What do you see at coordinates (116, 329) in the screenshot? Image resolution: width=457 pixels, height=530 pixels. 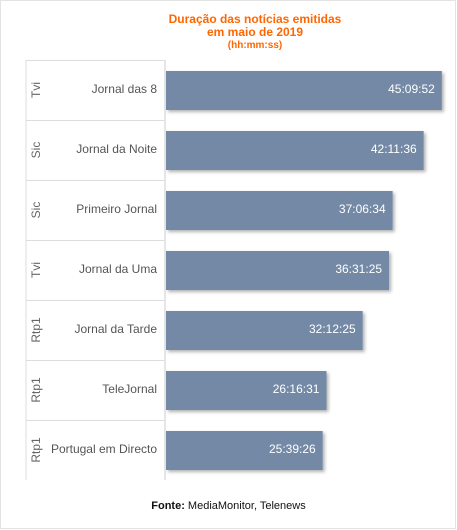 I see `category-label: Jornal da Tarde` at bounding box center [116, 329].